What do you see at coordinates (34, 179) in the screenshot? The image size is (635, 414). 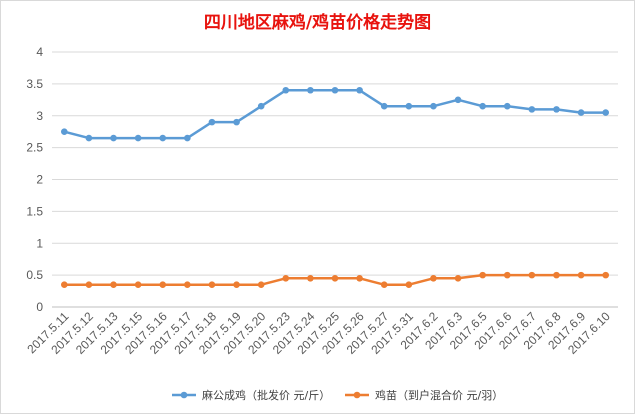 I see `y-axis-ticks: 0 0.5 1 1.5 2 2.5 3 3.5 4` at bounding box center [34, 179].